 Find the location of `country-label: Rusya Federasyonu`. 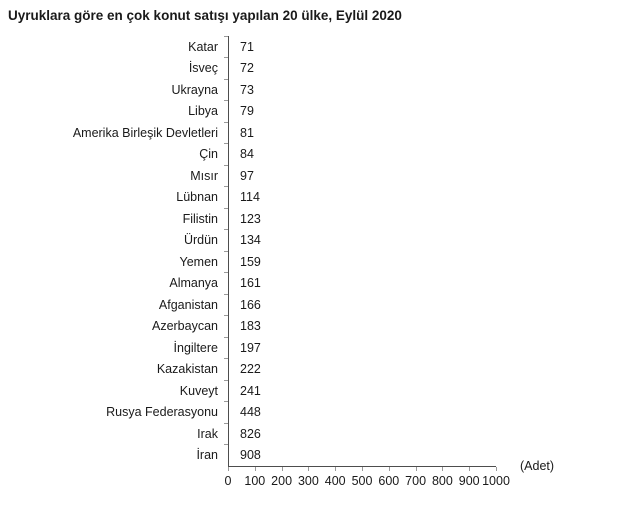

country-label: Rusya Federasyonu is located at coordinates (162, 412).